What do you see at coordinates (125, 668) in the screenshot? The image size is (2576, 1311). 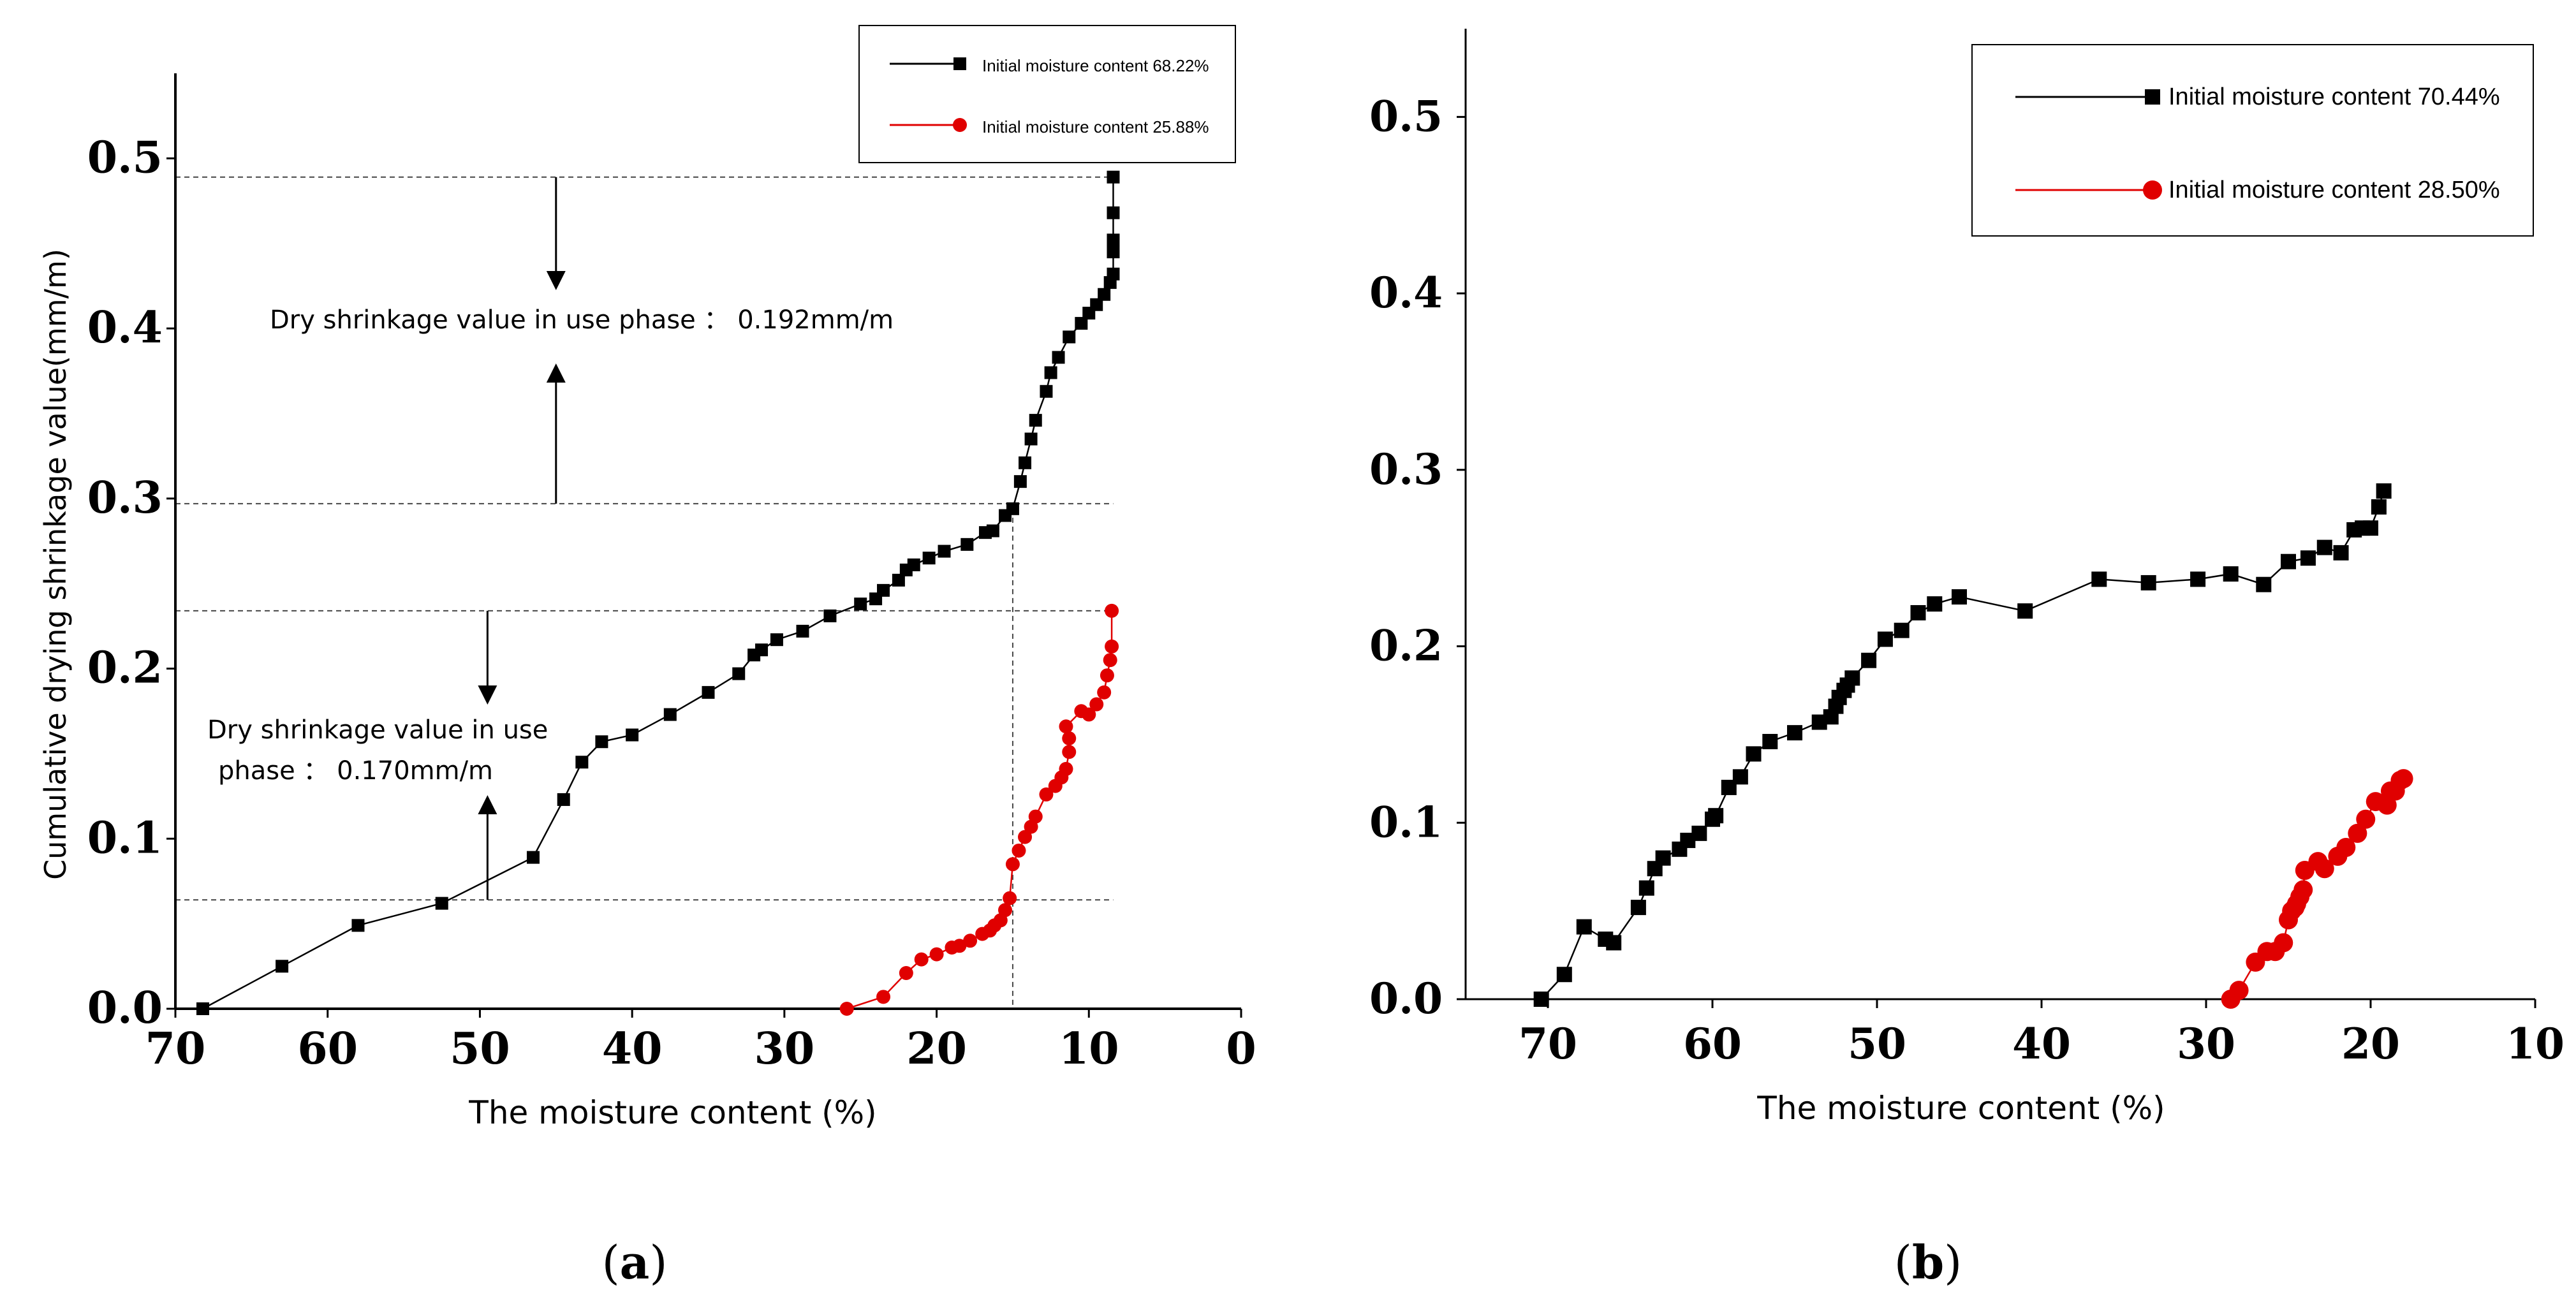 I see `chart-a-ytick-label: 0.2` at bounding box center [125, 668].